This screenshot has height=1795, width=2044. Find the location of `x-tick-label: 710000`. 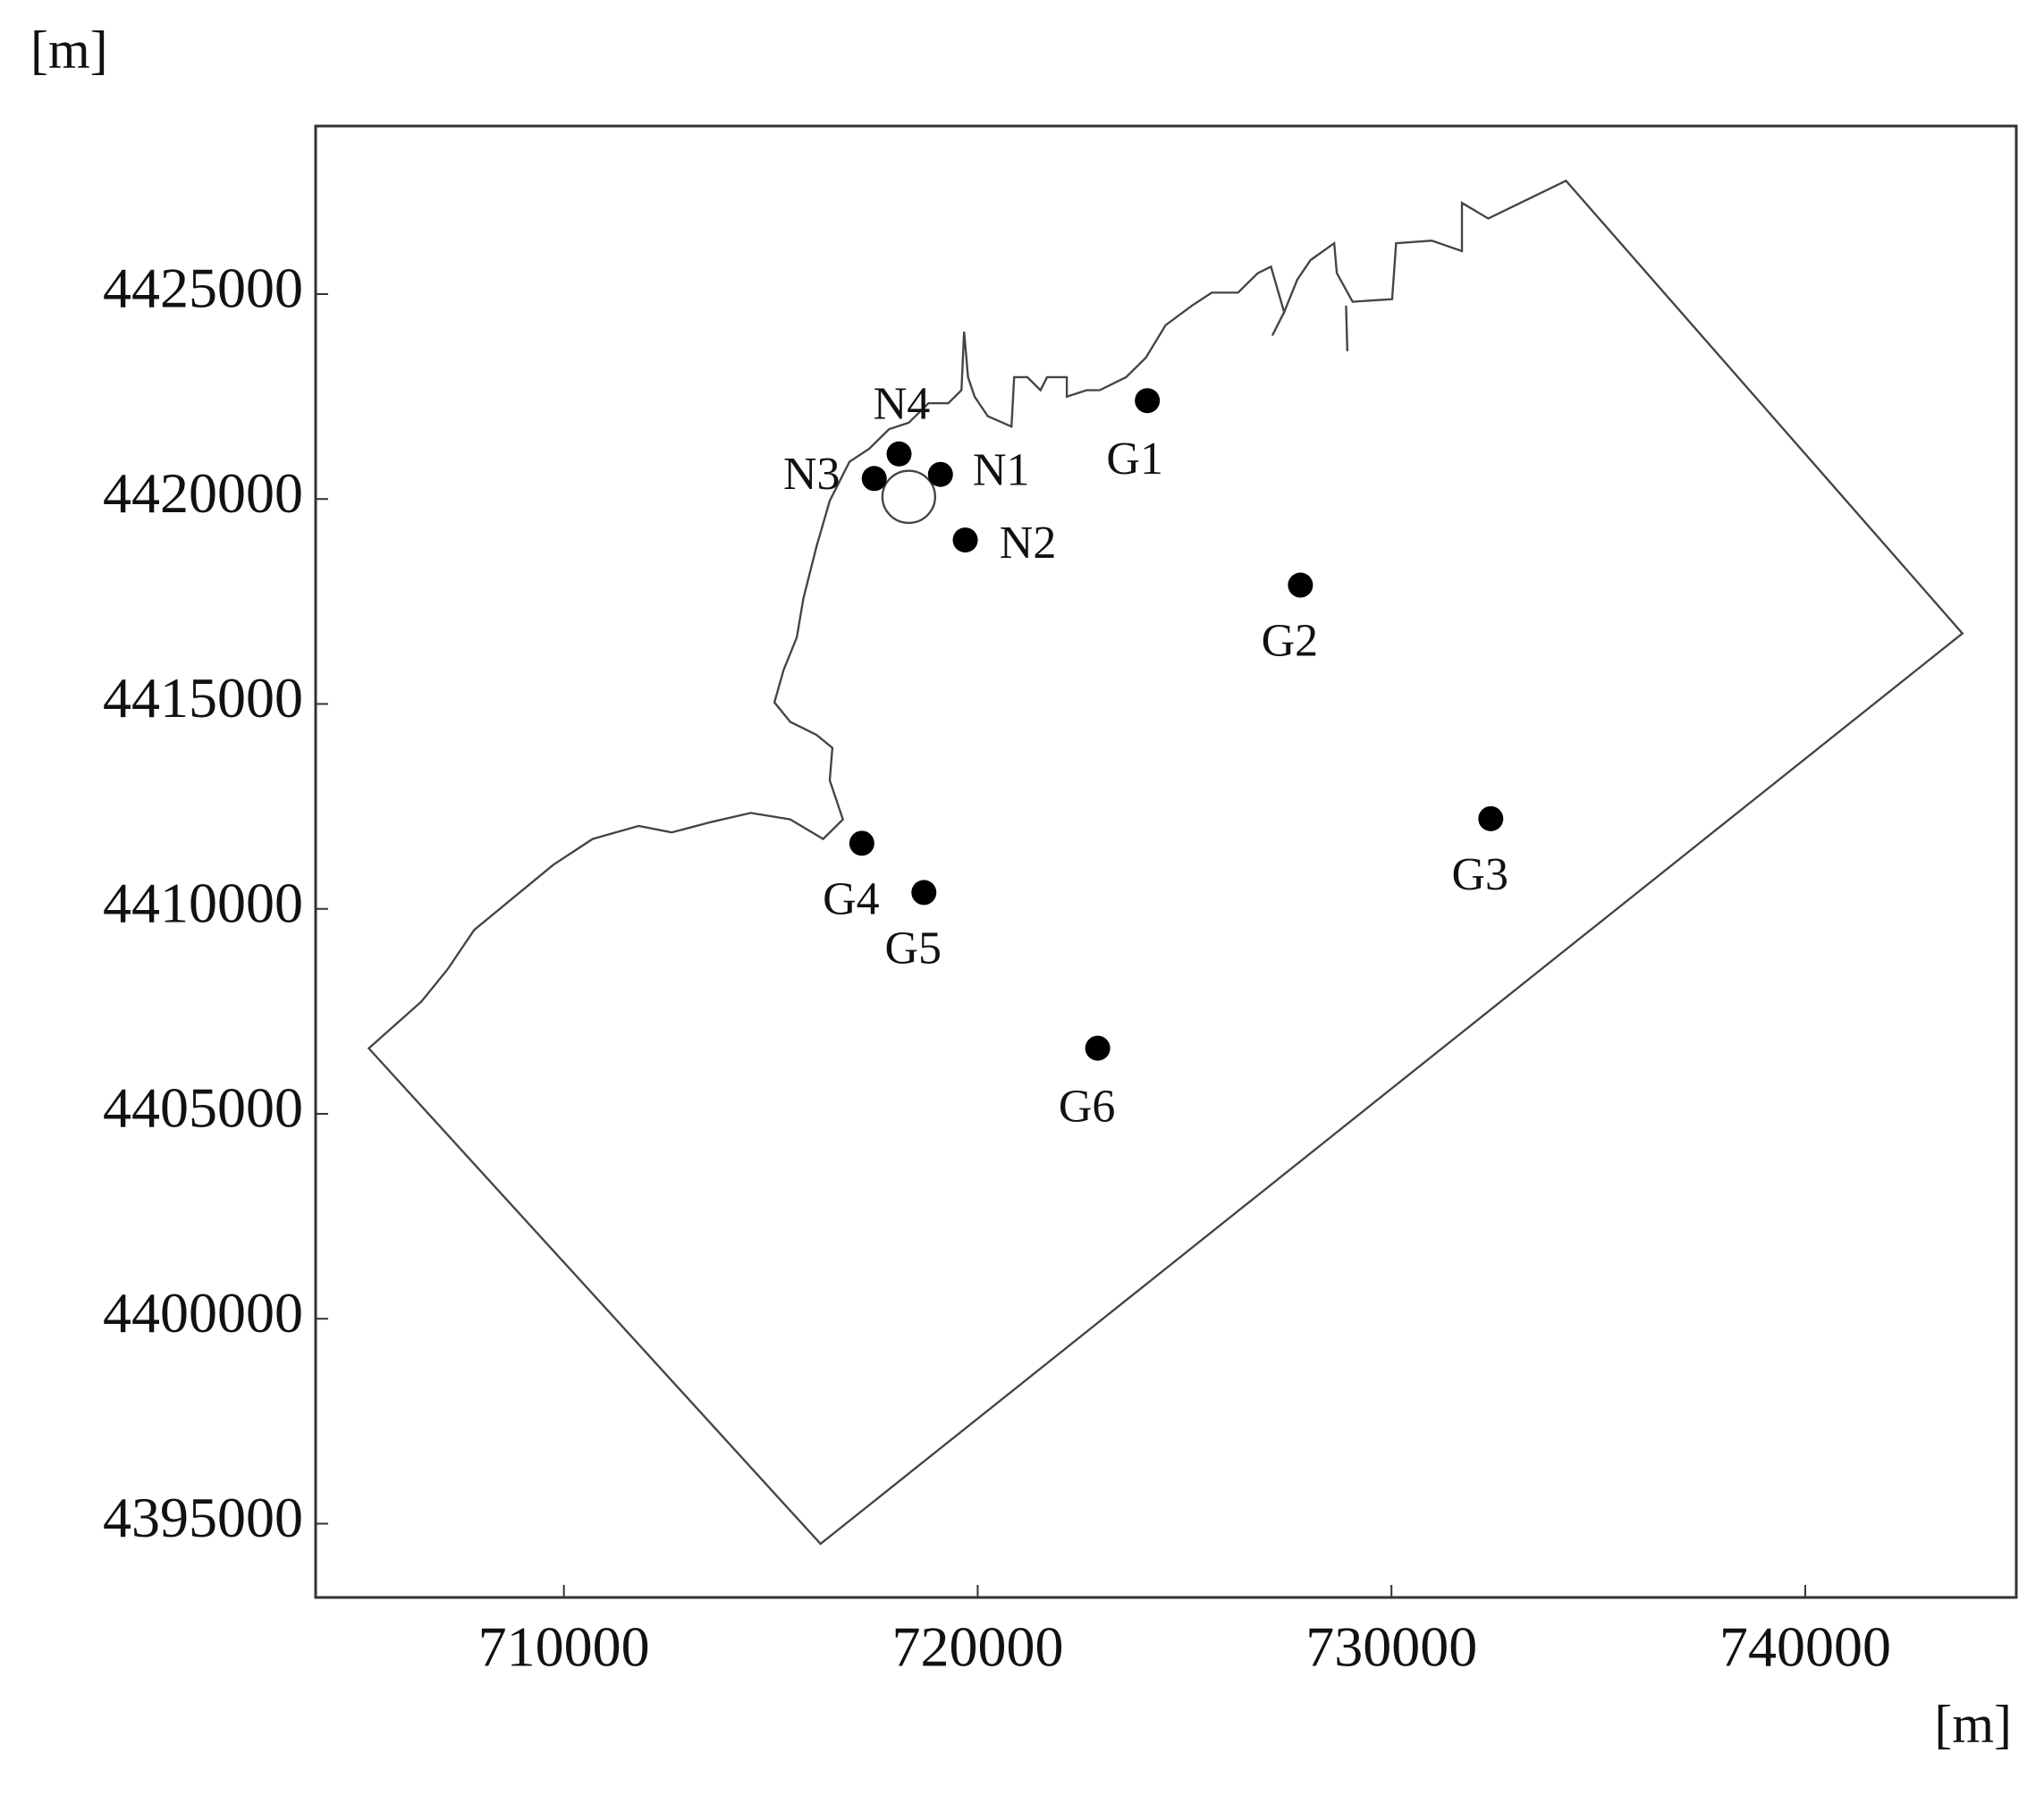

x-tick-label: 710000 is located at coordinates (564, 1647).